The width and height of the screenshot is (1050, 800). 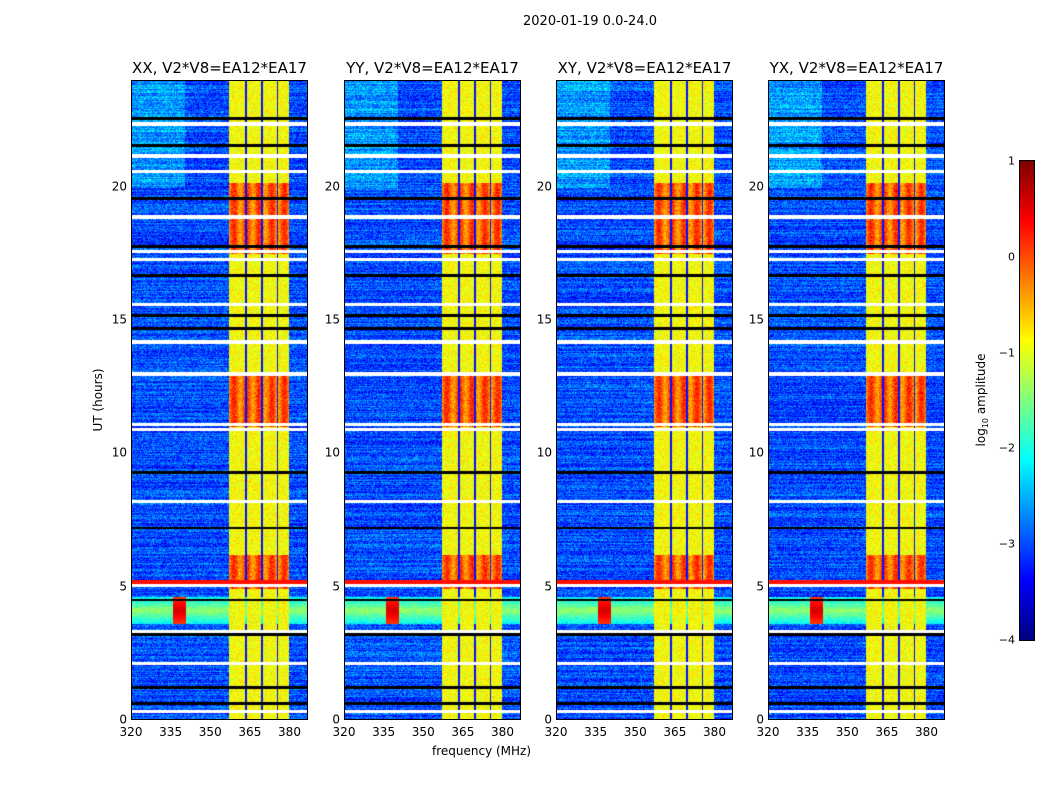 What do you see at coordinates (98, 400) in the screenshot?
I see `y-axis-label: UT (hours)` at bounding box center [98, 400].